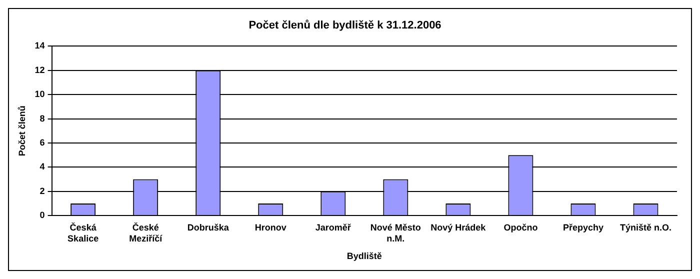  I want to click on x-tick-label: Česká Skalice, so click(83, 232).